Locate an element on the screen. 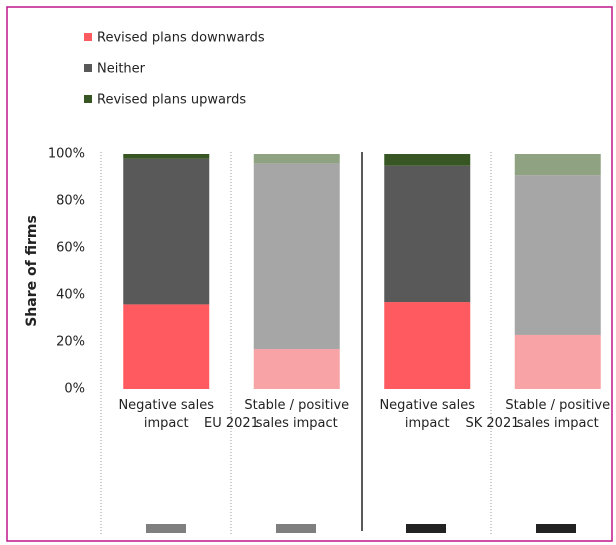 The height and width of the screenshot is (545, 616). group-label: EU 2021 is located at coordinates (231, 423).